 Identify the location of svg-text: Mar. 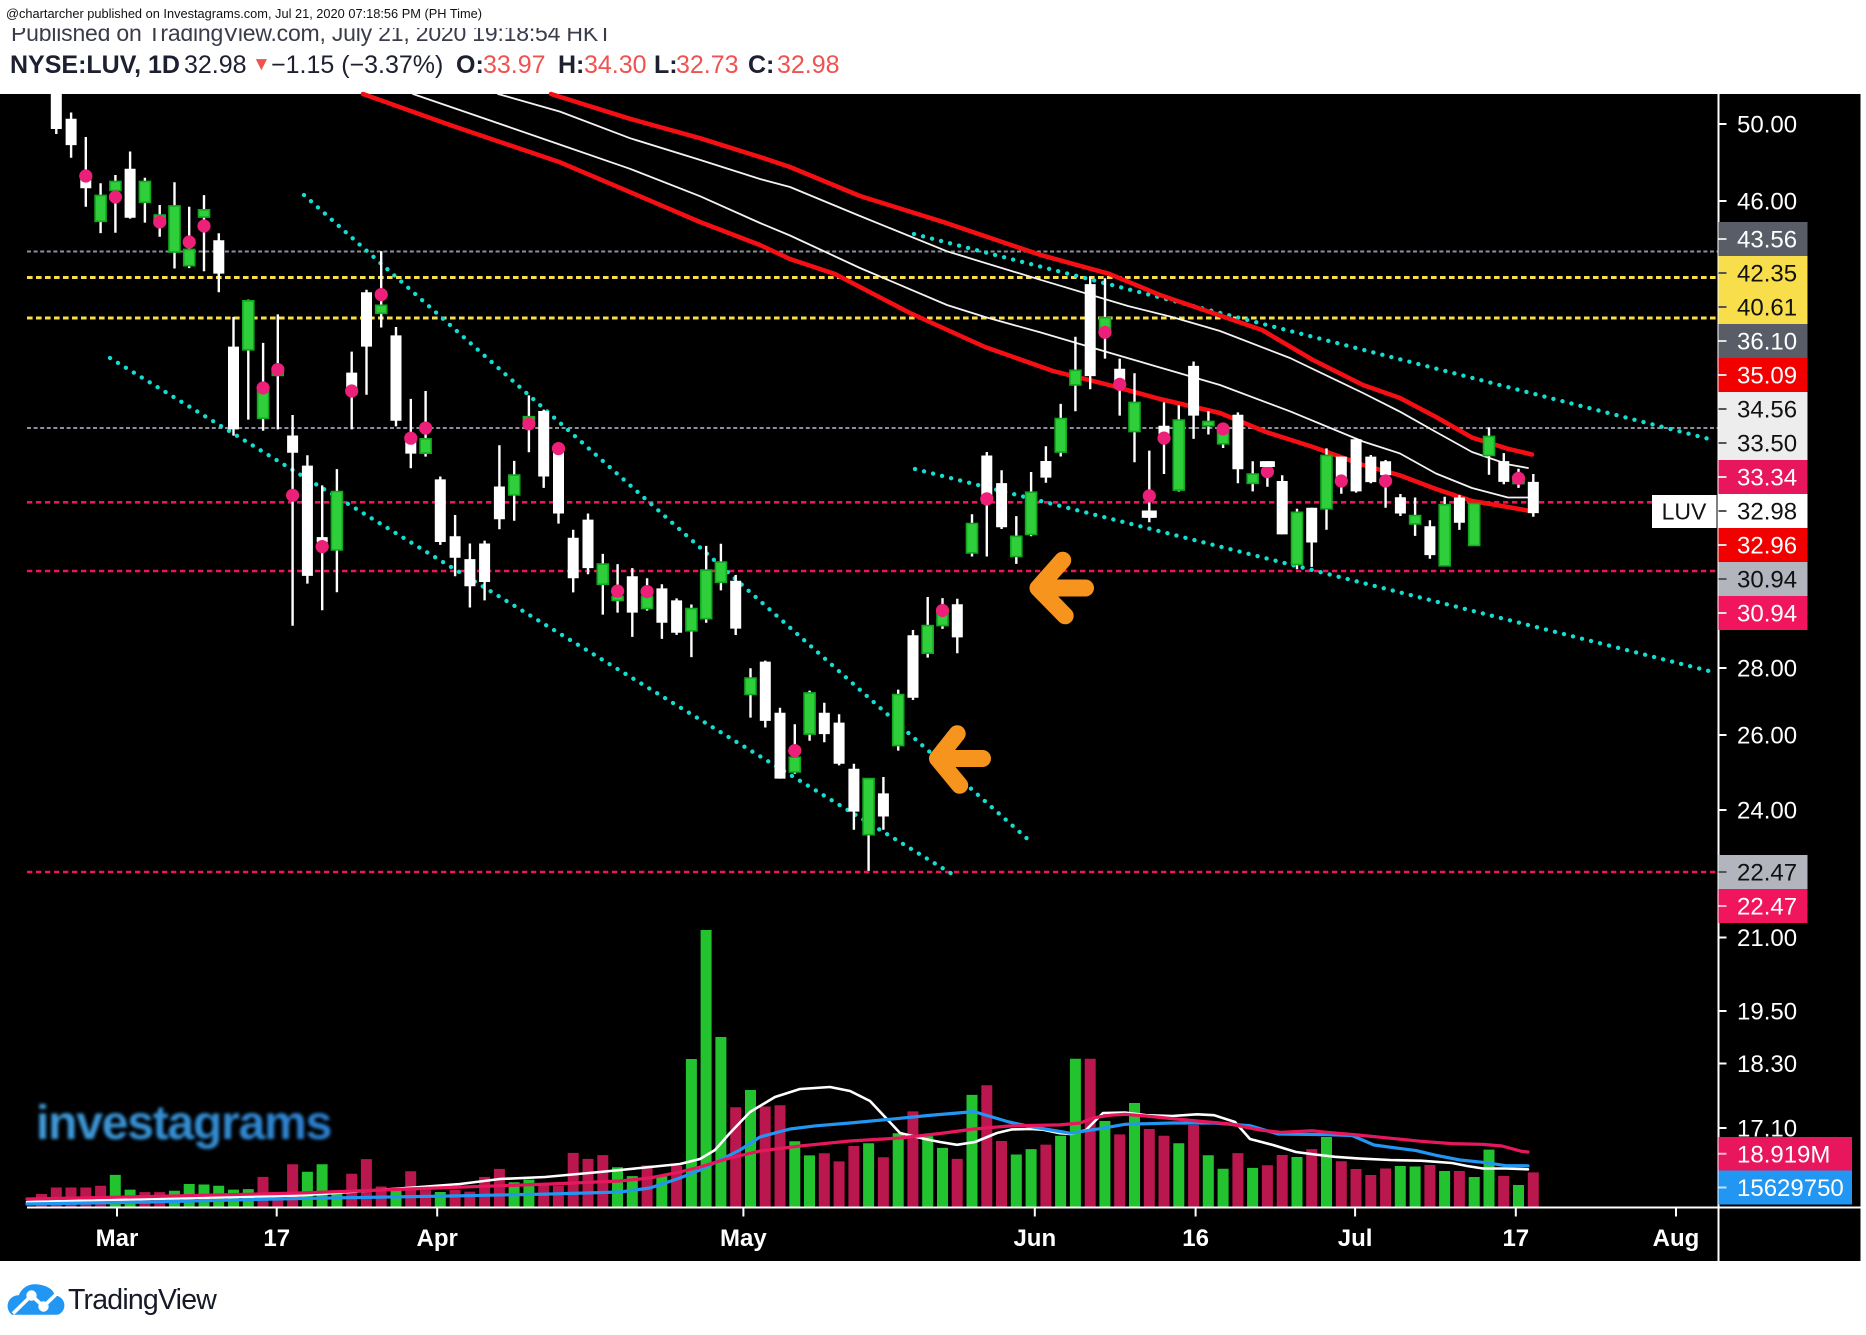
(117, 1238).